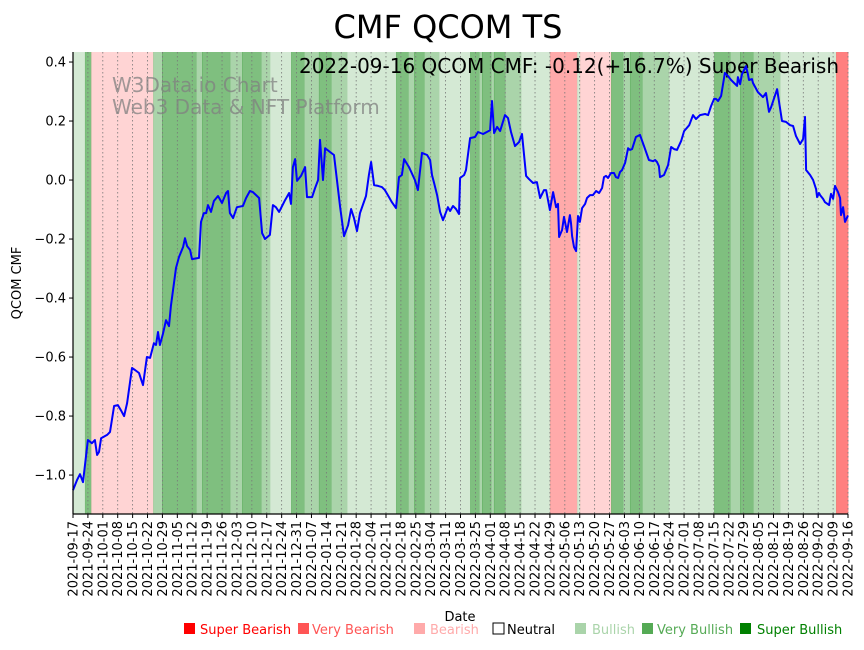 This screenshot has height=650, width=864. What do you see at coordinates (625, 559) in the screenshot?
I see `x-tick-label: 2022-06-03` at bounding box center [625, 559].